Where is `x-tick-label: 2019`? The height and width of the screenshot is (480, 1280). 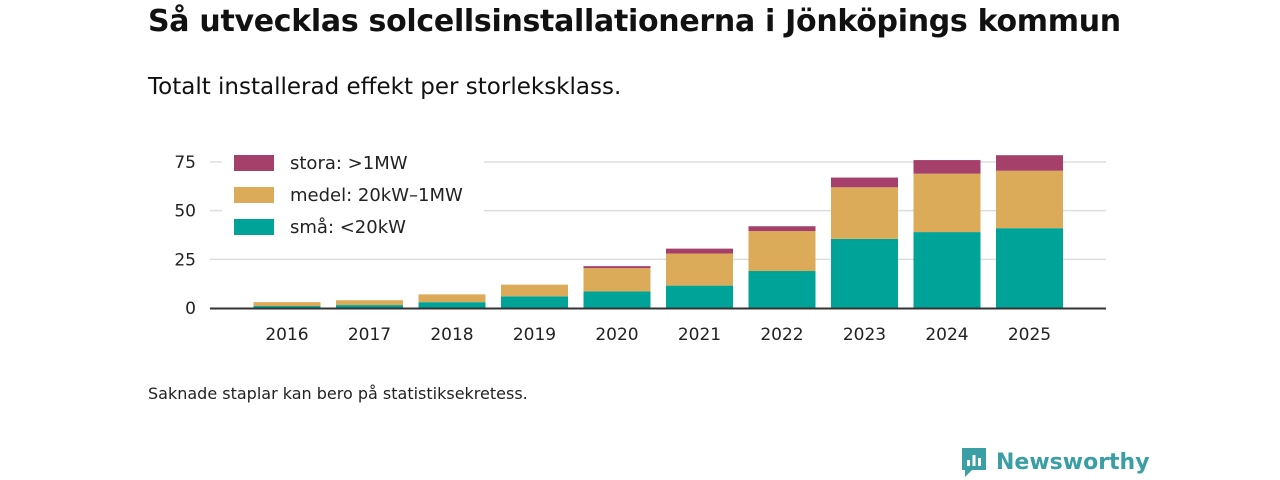 x-tick-label: 2019 is located at coordinates (534, 335).